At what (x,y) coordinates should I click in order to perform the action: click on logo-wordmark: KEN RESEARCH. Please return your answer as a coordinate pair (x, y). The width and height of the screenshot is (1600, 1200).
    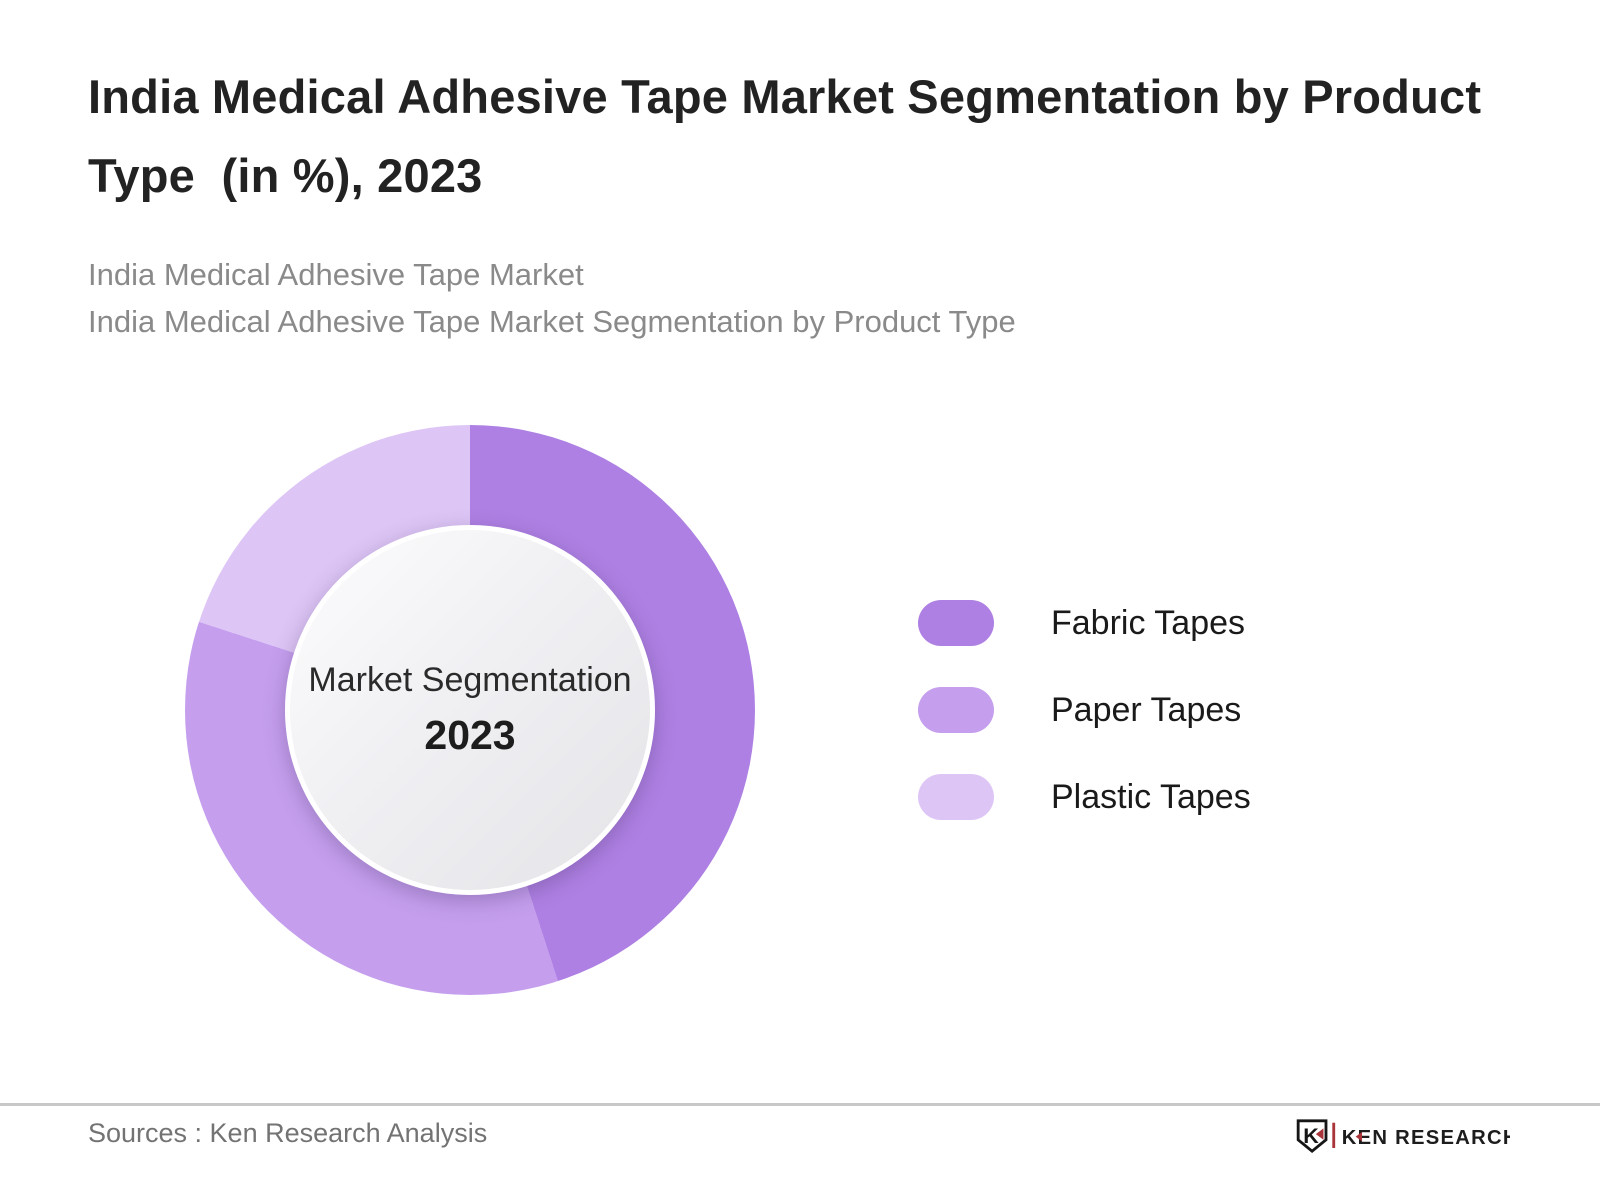
    Looking at the image, I should click on (1426, 1138).